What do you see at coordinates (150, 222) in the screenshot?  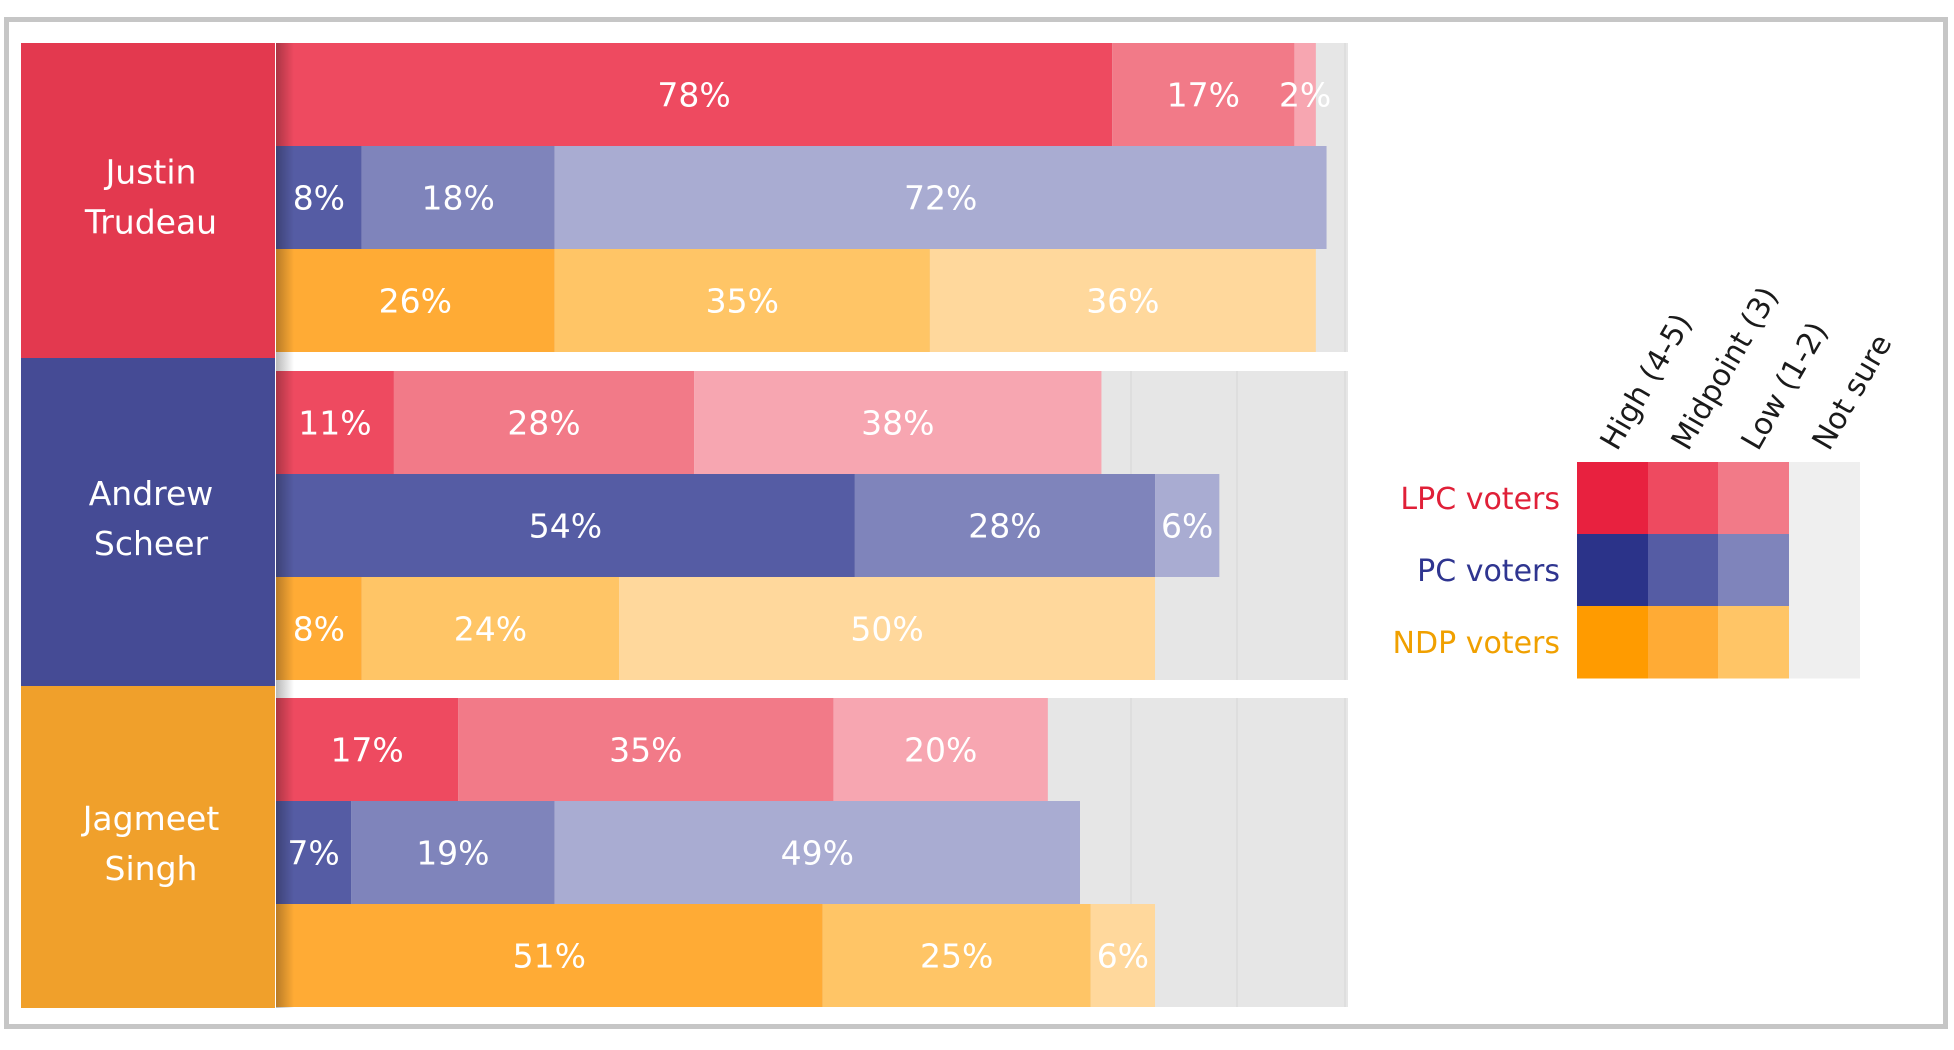 I see `candidate-name-line: Trudeau` at bounding box center [150, 222].